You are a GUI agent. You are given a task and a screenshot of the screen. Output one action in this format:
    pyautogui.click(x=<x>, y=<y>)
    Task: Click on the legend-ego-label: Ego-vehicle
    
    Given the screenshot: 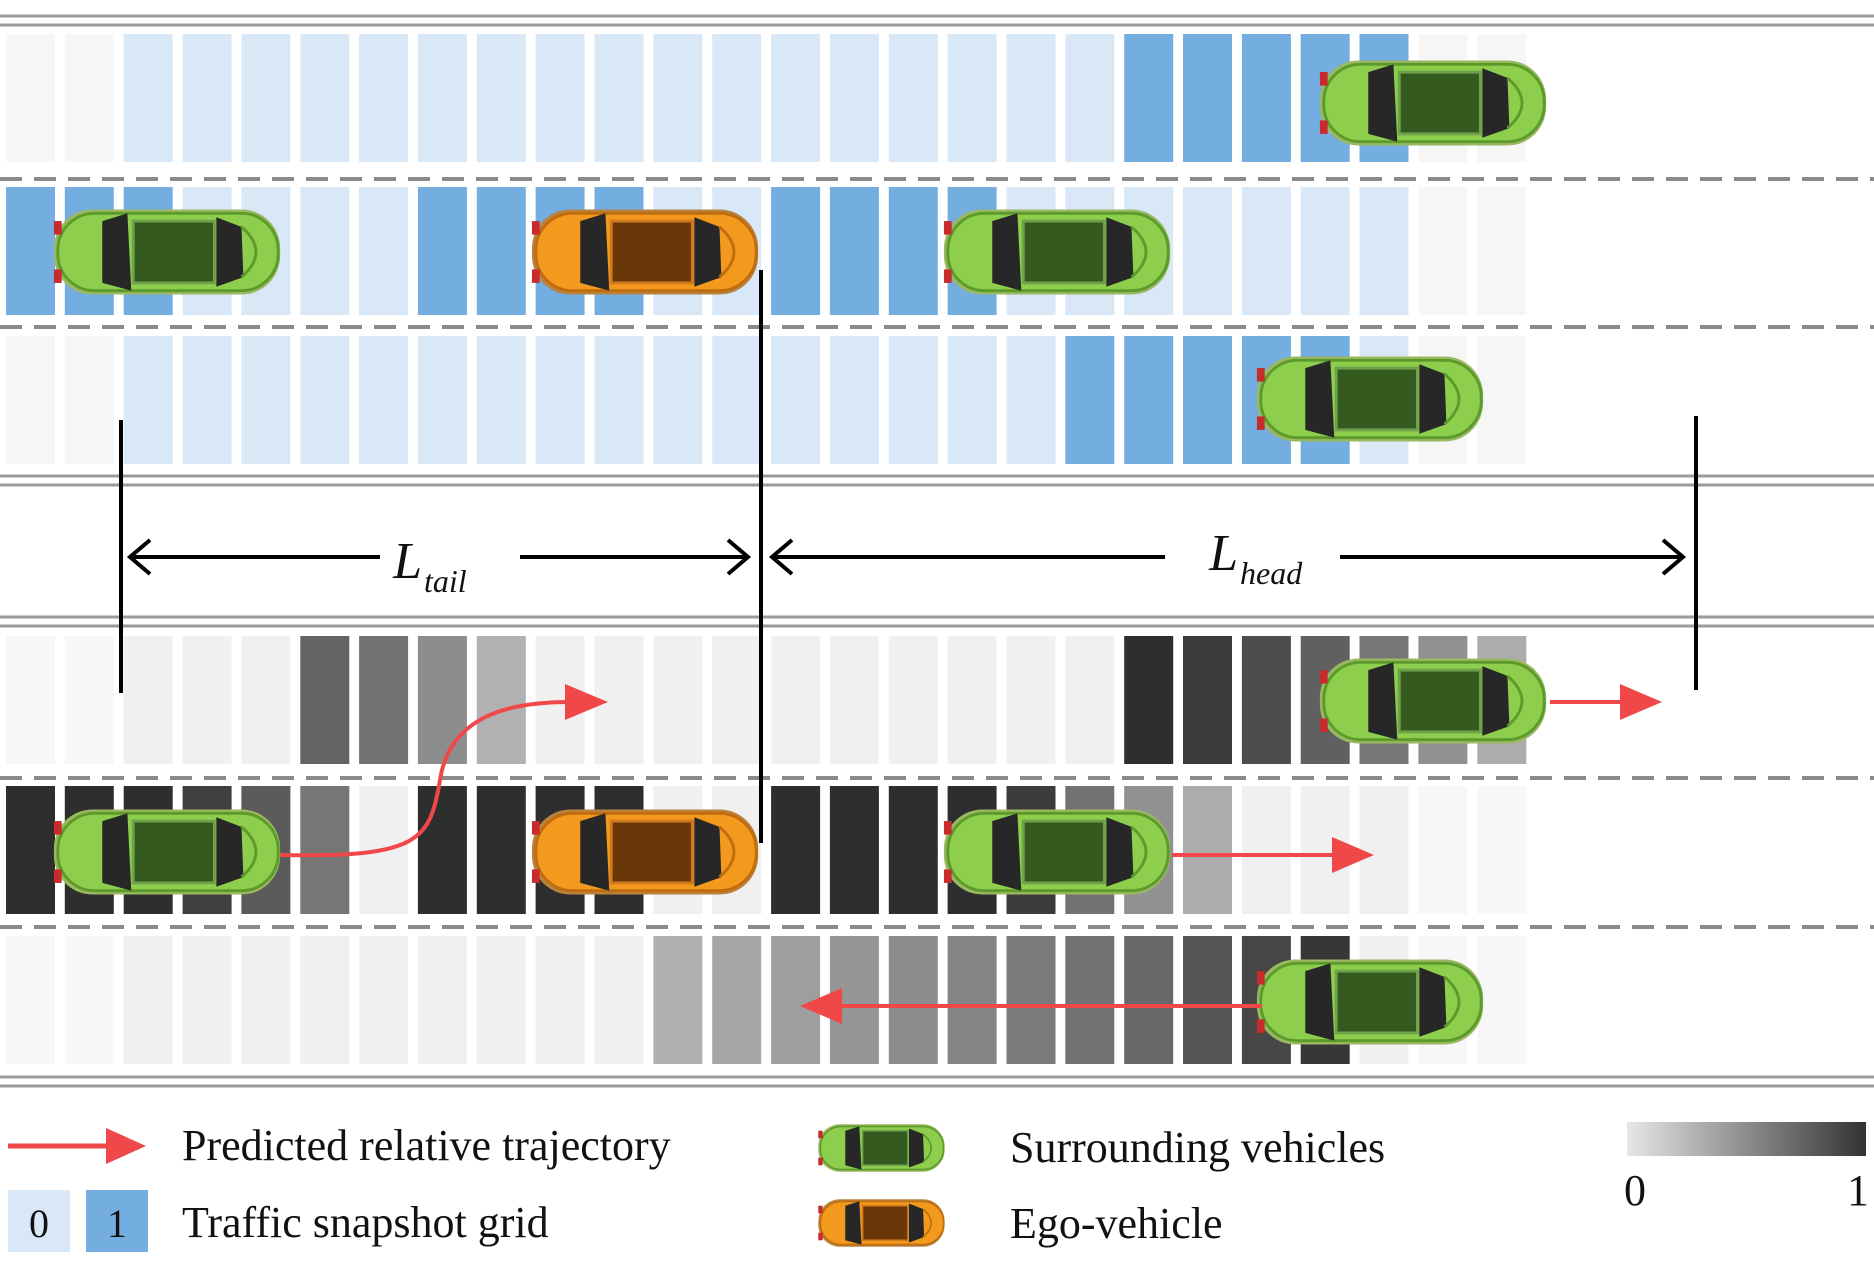 What is the action you would take?
    pyautogui.click(x=1116, y=1223)
    